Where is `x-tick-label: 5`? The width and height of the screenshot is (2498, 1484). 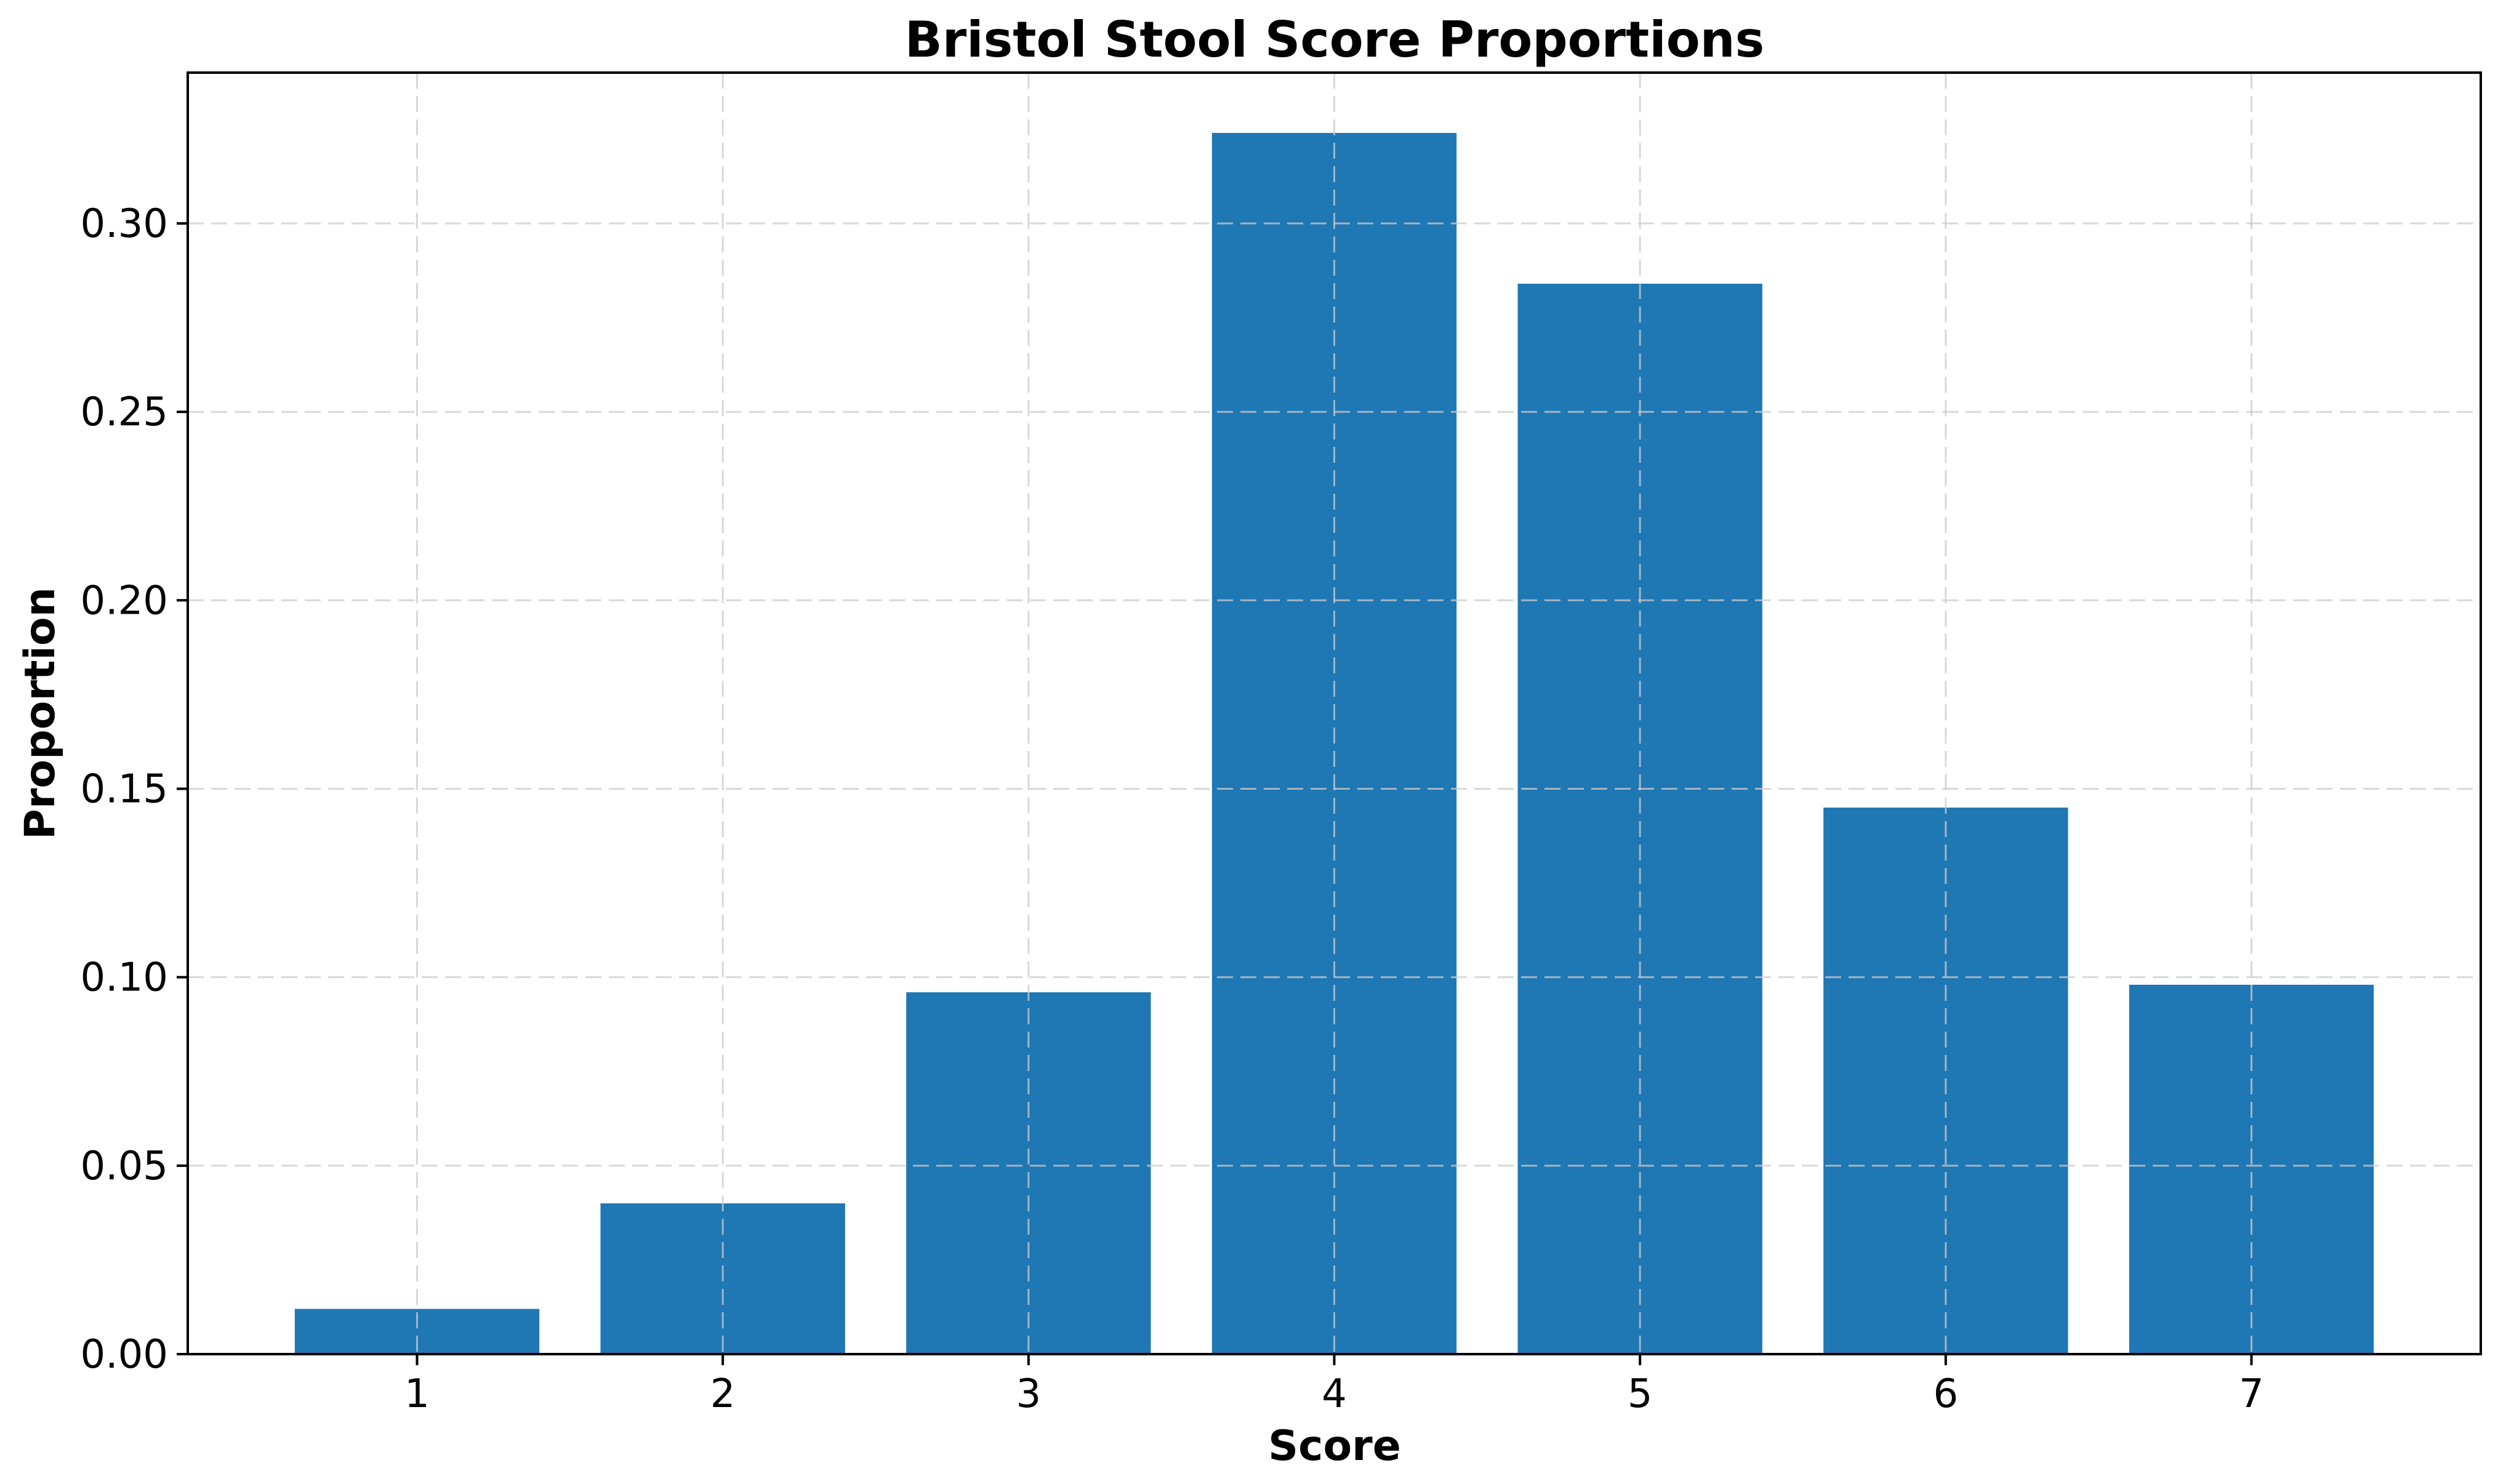
x-tick-label: 5 is located at coordinates (1641, 1394).